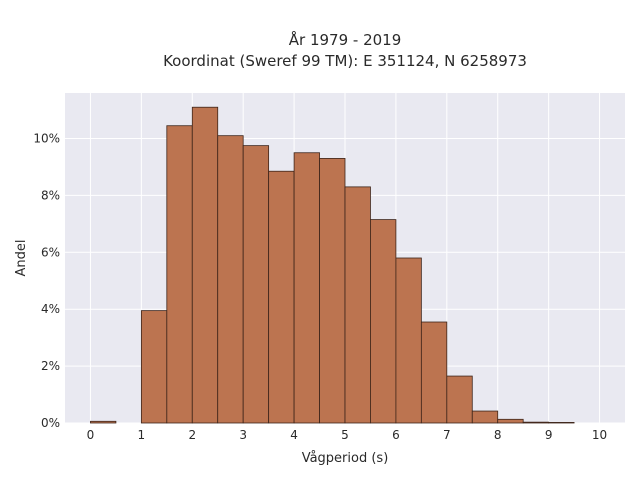 Image resolution: width=640 pixels, height=480 pixels. I want to click on x-tick-label: 10, so click(599, 435).